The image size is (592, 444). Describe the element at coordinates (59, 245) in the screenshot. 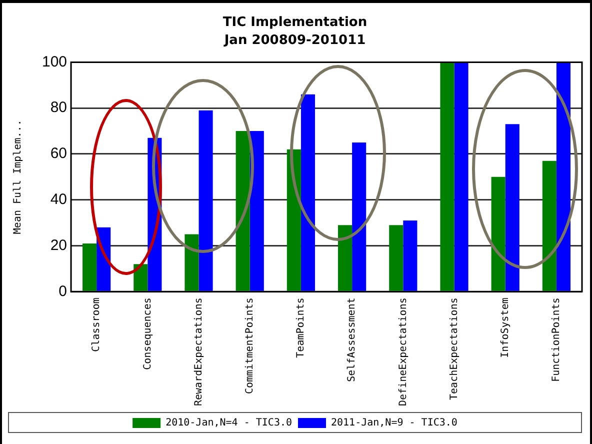

I see `y-tick-label: 20` at that location.